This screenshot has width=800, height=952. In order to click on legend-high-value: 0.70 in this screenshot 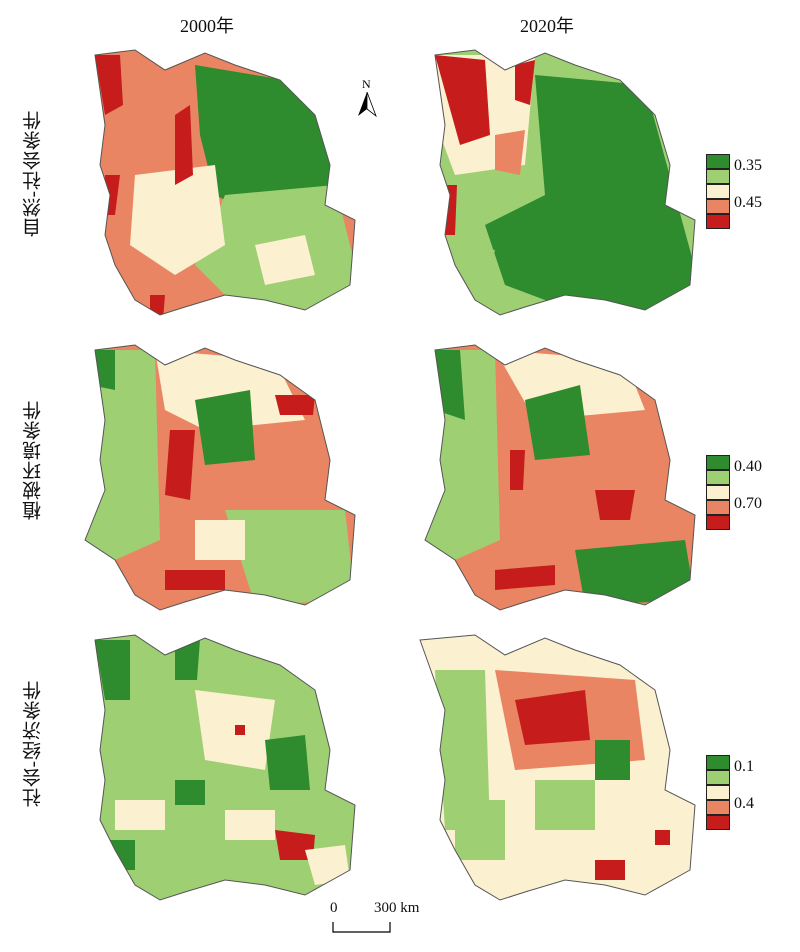, I will do `click(748, 503)`.